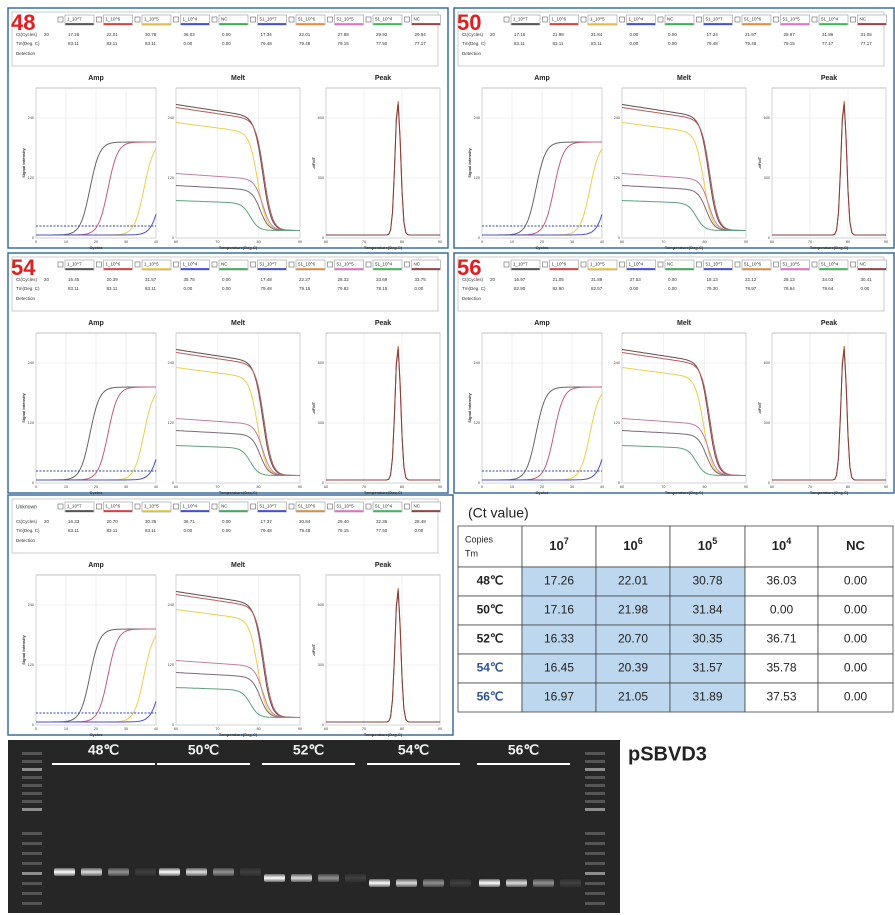  What do you see at coordinates (344, 521) in the screenshot?
I see `ct-value: 29.40` at bounding box center [344, 521].